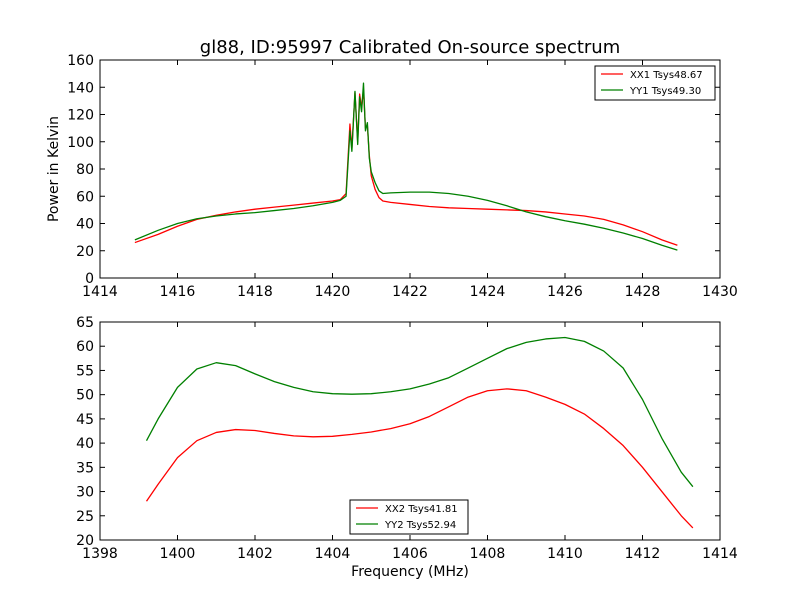 Image resolution: width=800 pixels, height=600 pixels. Describe the element at coordinates (80, 88) in the screenshot. I see `chart-top-y-tick-label: 140` at that location.